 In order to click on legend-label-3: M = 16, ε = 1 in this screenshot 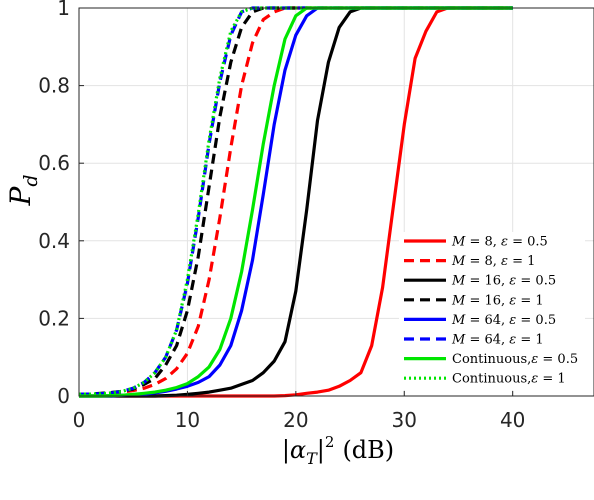, I will do `click(497, 300)`.